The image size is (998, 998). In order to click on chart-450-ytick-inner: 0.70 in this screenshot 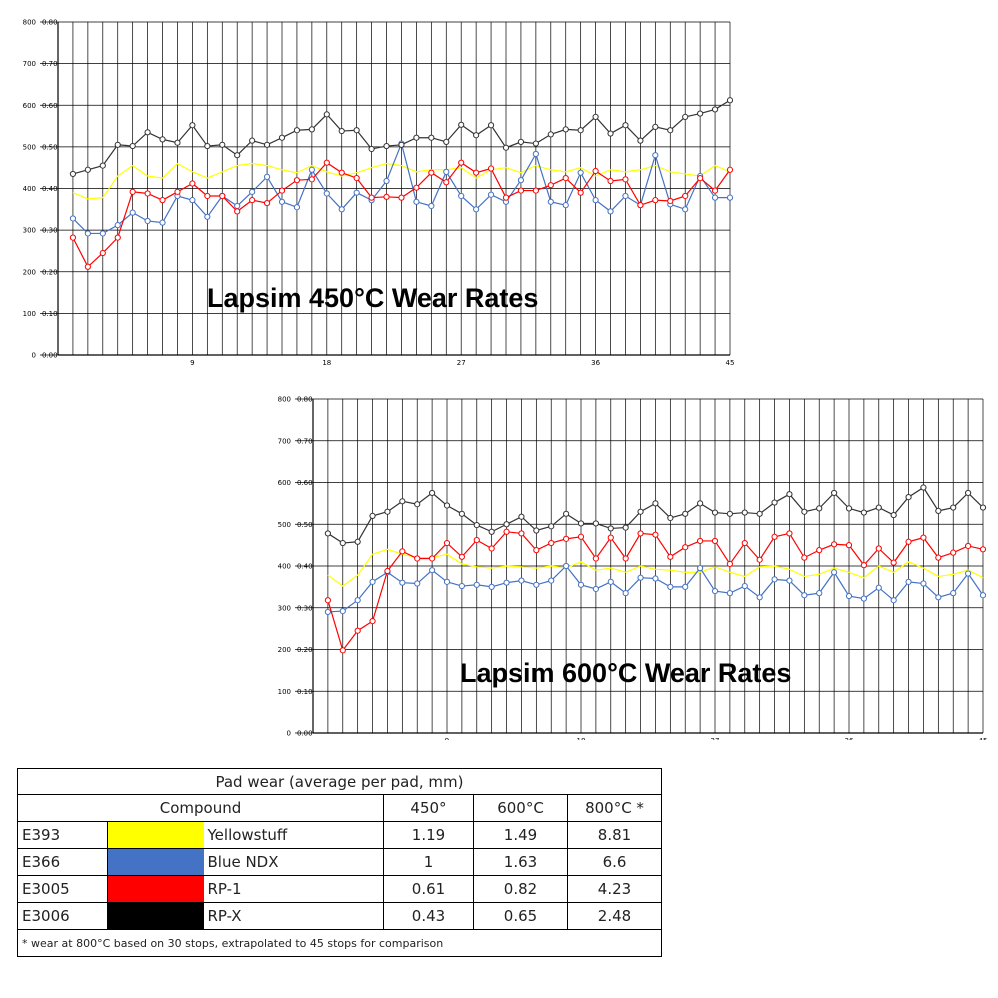, I will do `click(50, 64)`.